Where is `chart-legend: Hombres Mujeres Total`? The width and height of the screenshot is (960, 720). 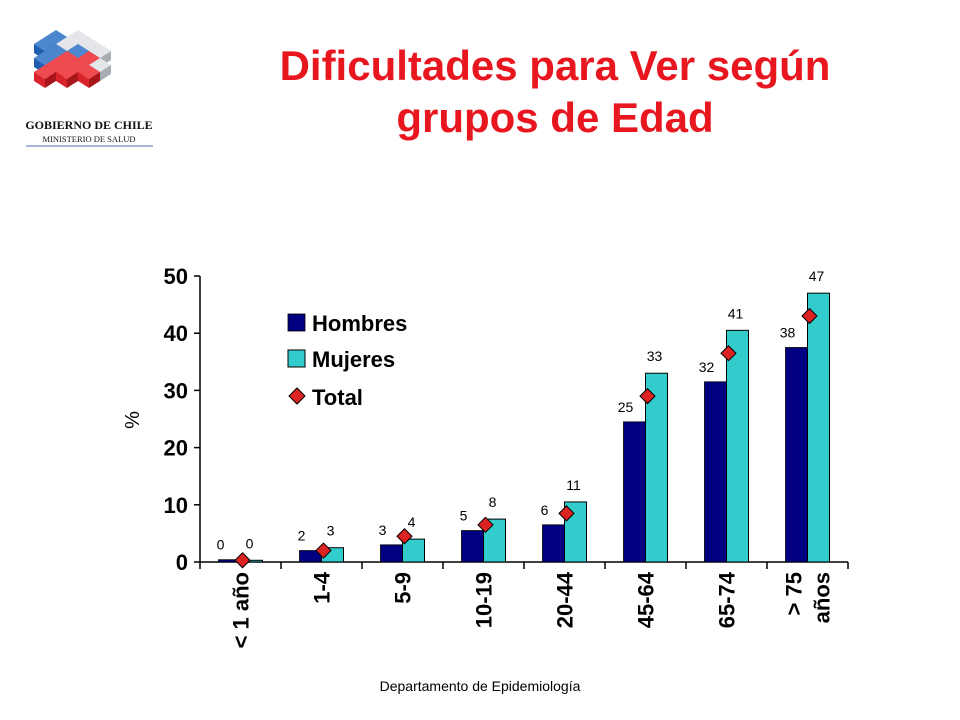 chart-legend: Hombres Mujeres Total is located at coordinates (347, 360).